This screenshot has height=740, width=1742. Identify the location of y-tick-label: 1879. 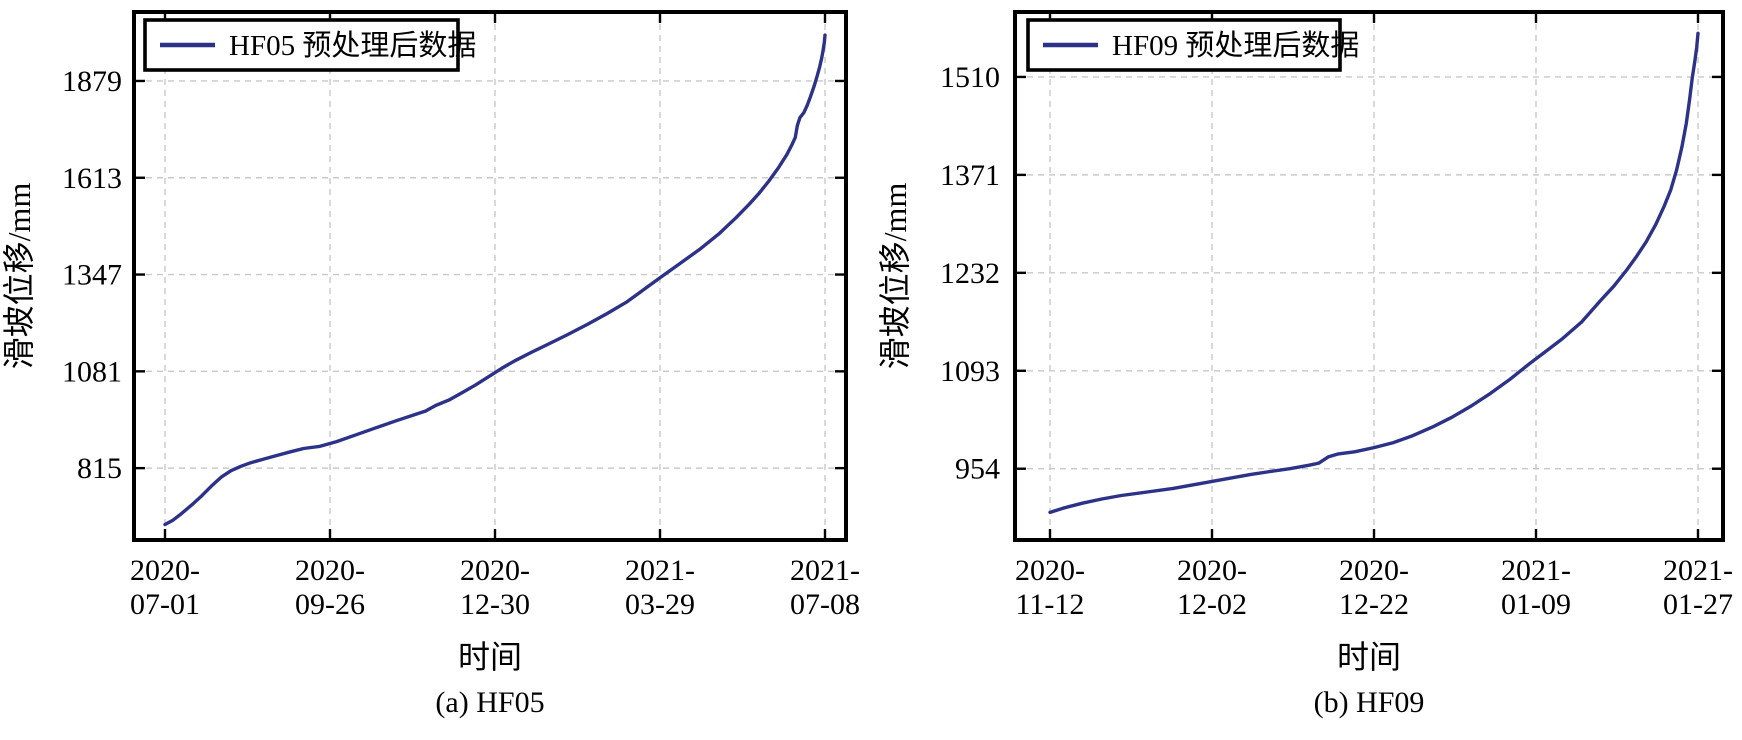
(92, 81).